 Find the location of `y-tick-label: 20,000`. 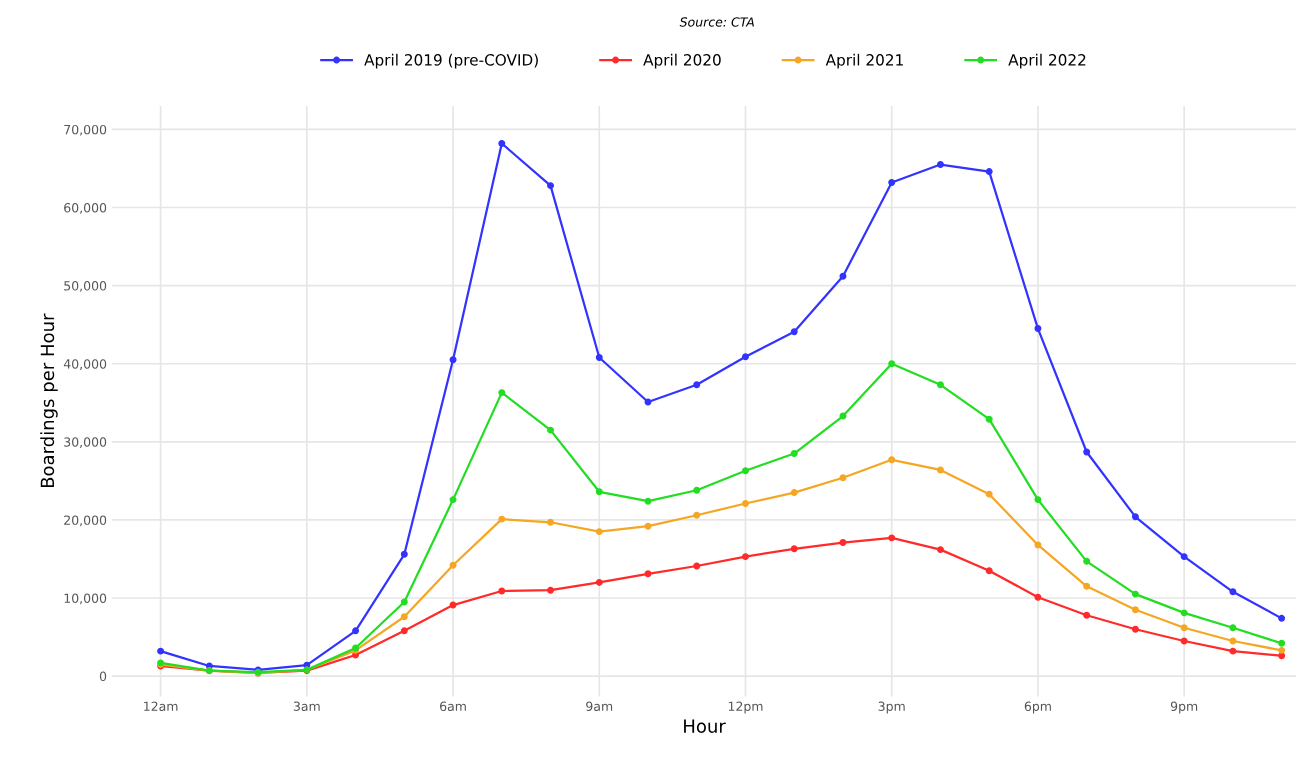

y-tick-label: 20,000 is located at coordinates (85, 521).